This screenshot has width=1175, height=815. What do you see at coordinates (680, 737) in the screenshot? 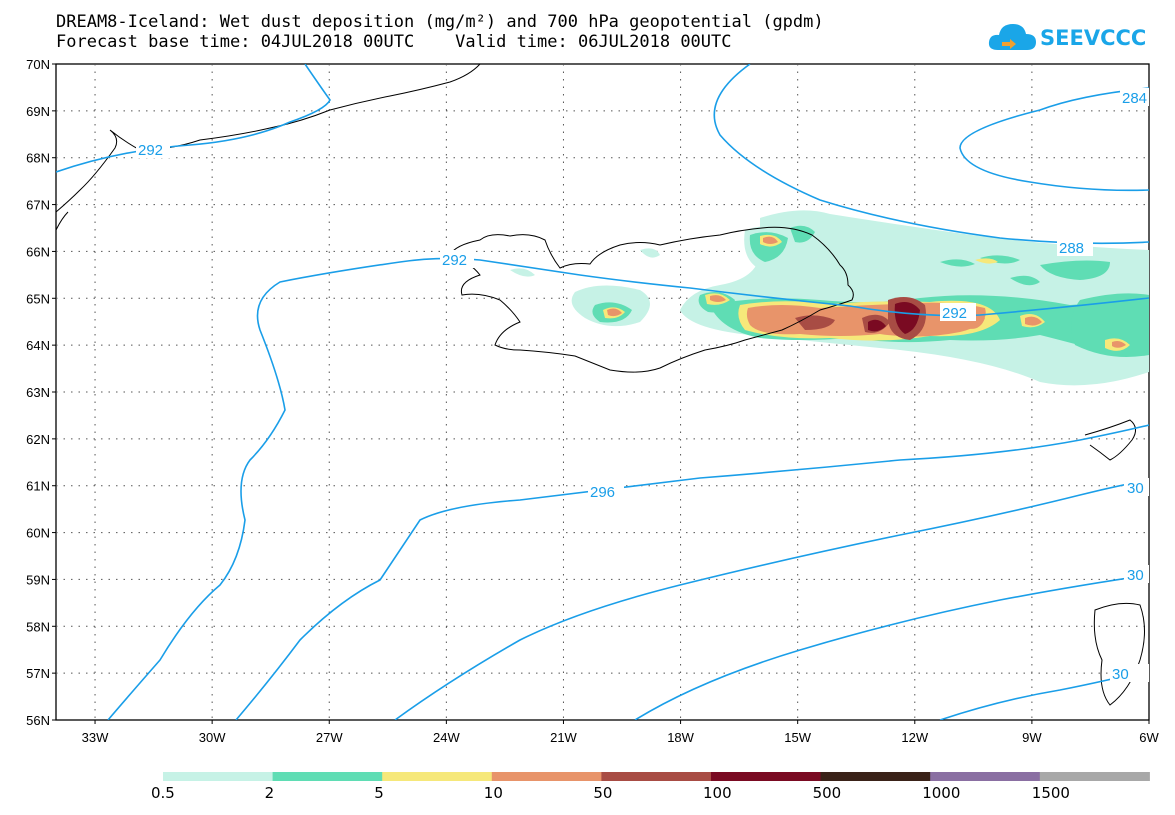
I see `lon-label: 18W` at bounding box center [680, 737].